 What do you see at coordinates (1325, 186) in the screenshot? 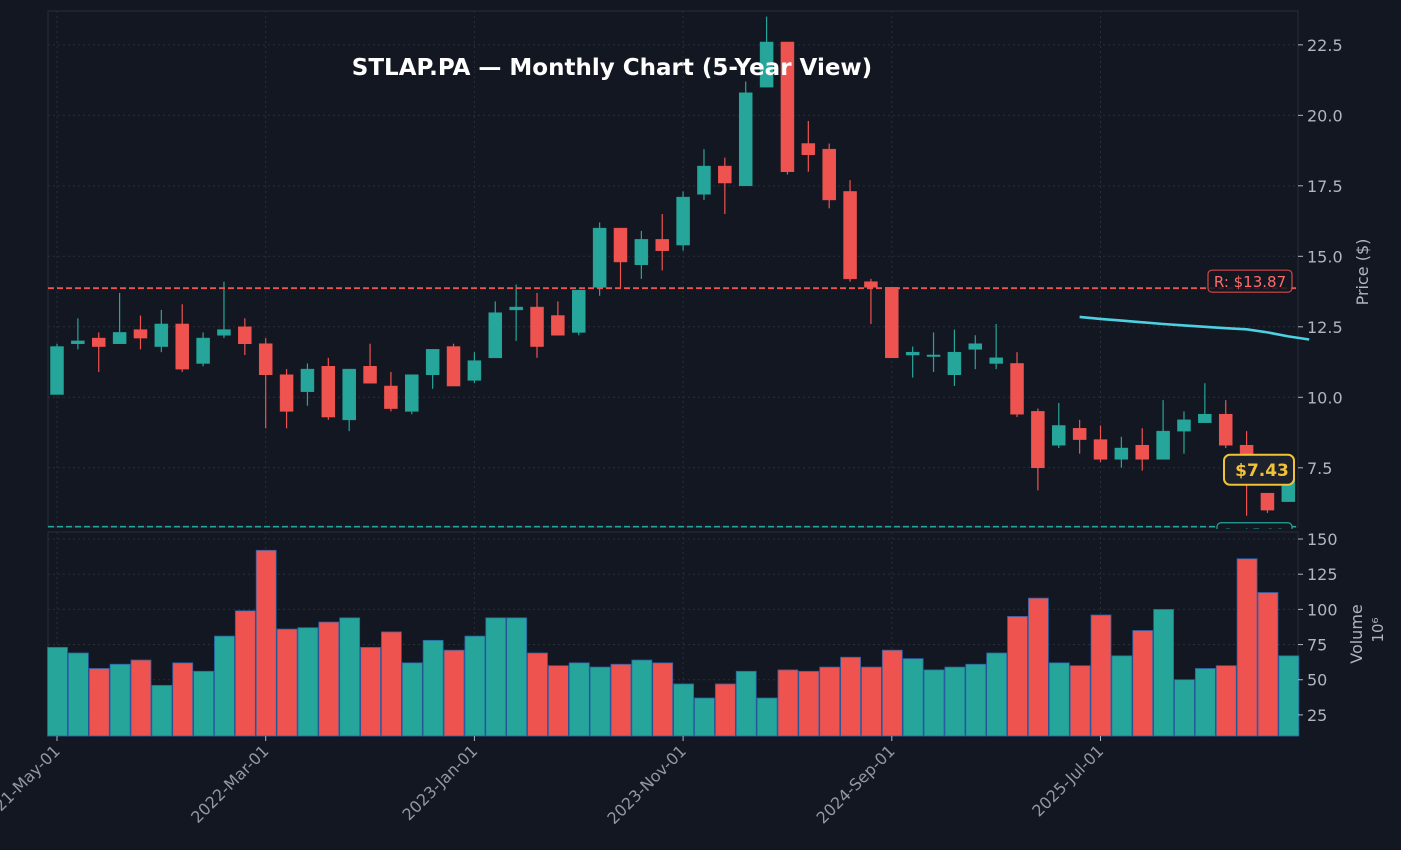
I see `price-tick-label: 17.5` at bounding box center [1325, 186].